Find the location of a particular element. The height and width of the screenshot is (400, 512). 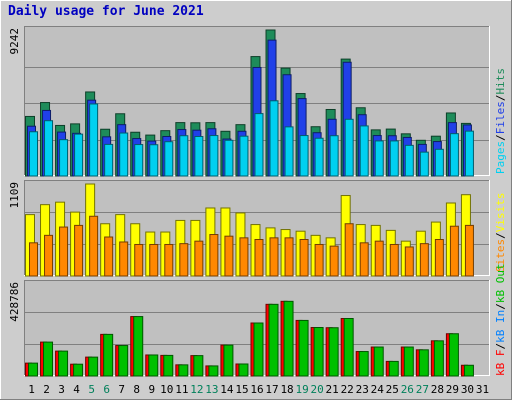

day-label: 23 is located at coordinates (362, 389).